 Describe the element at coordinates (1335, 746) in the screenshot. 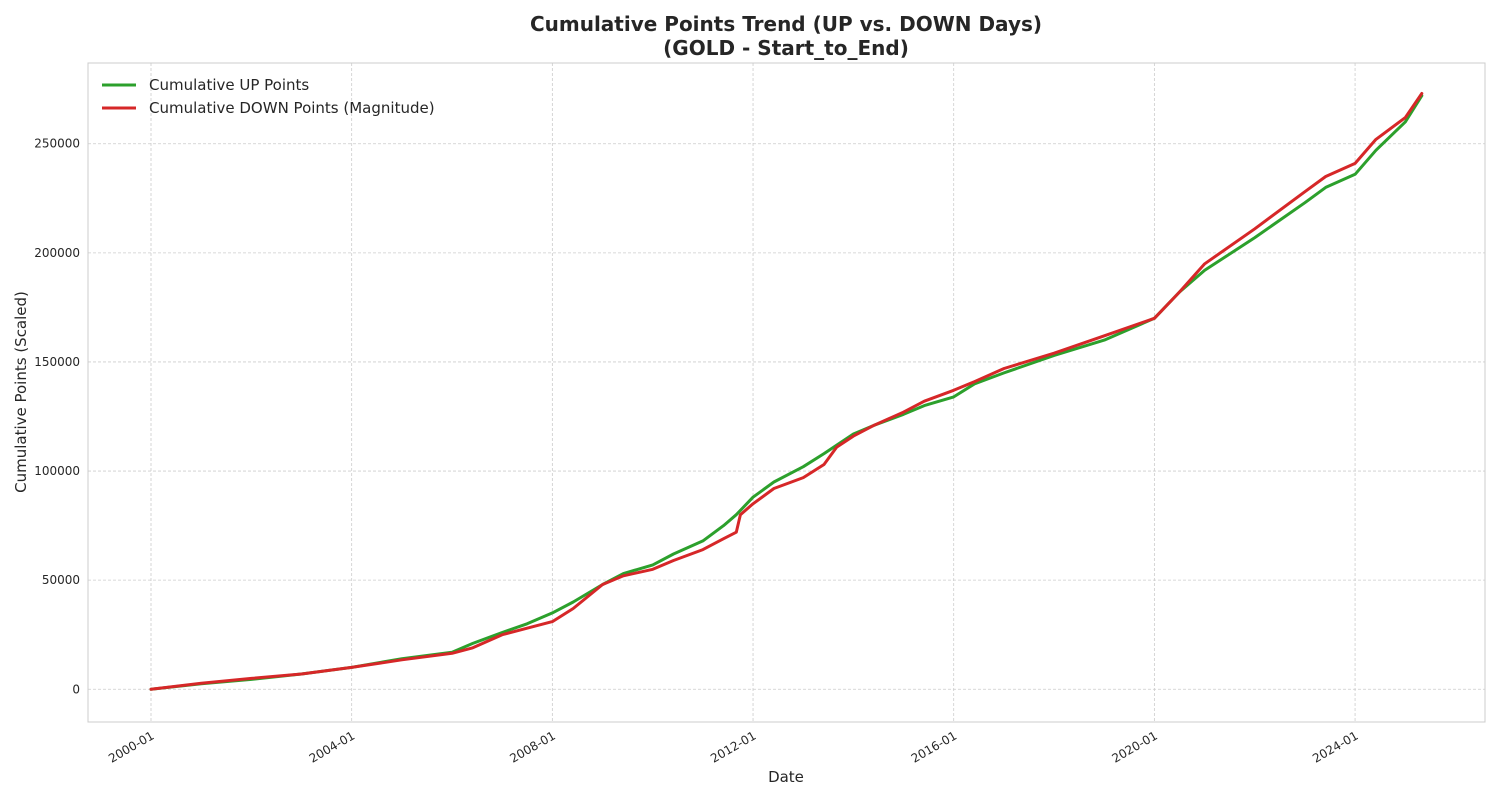

I see `x-tick-label: 2024-01` at that location.